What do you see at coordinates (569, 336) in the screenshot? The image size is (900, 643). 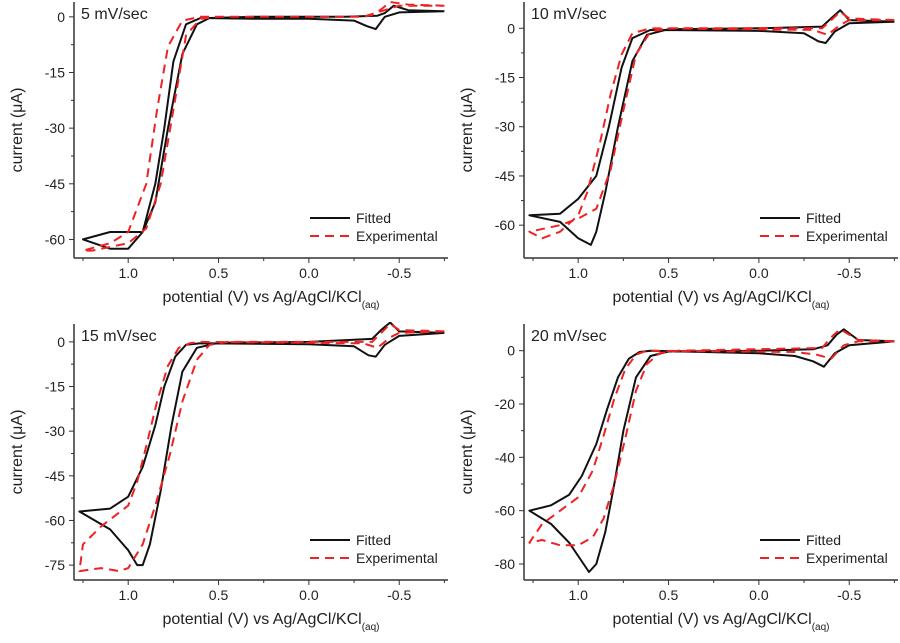 I see `panel-title: 20 mV/sec` at bounding box center [569, 336].